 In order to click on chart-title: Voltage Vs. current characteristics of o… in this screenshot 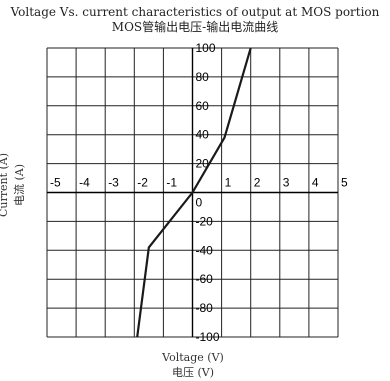, I will do `click(195, 12)`.